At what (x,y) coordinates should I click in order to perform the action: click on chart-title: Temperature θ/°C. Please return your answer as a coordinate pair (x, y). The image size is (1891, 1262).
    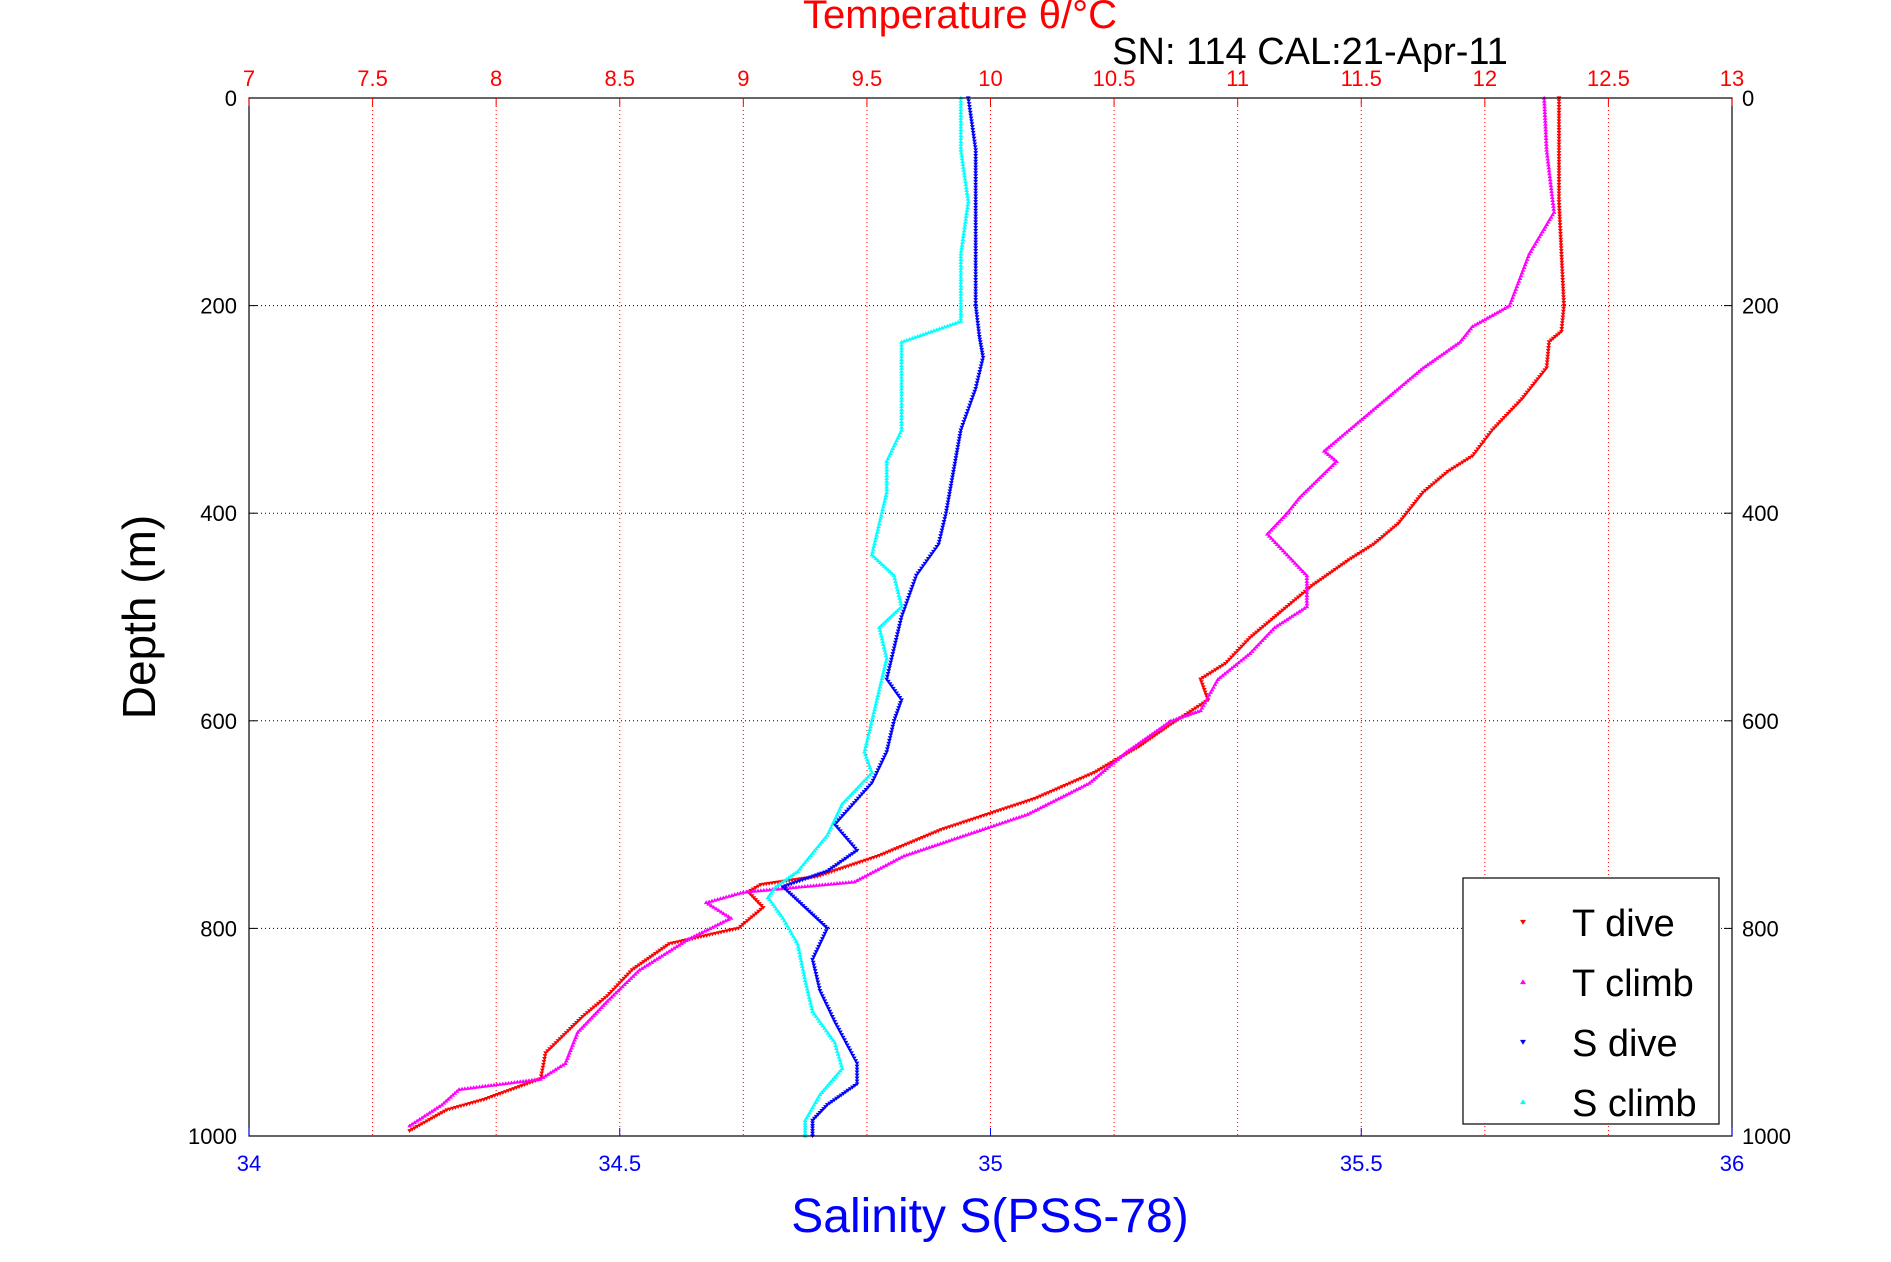
    Looking at the image, I should click on (960, 18).